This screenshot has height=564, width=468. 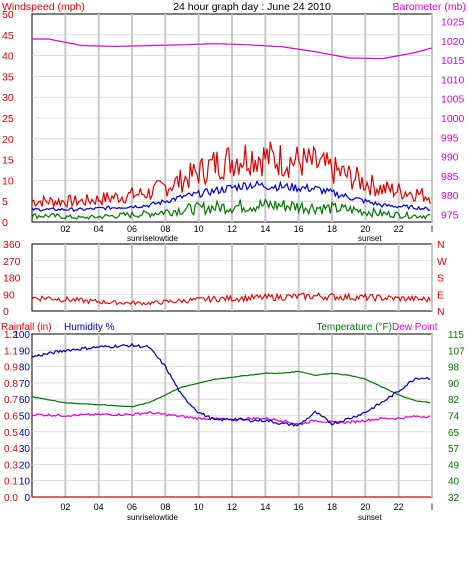 I want to click on p1-left-tick: 40, so click(x=8, y=57).